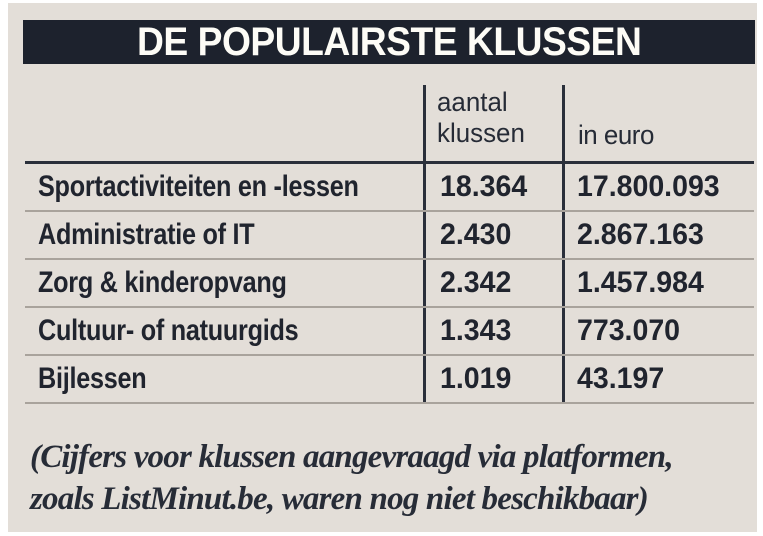  What do you see at coordinates (621, 378) in the screenshot?
I see `row-value-euro: 43.197` at bounding box center [621, 378].